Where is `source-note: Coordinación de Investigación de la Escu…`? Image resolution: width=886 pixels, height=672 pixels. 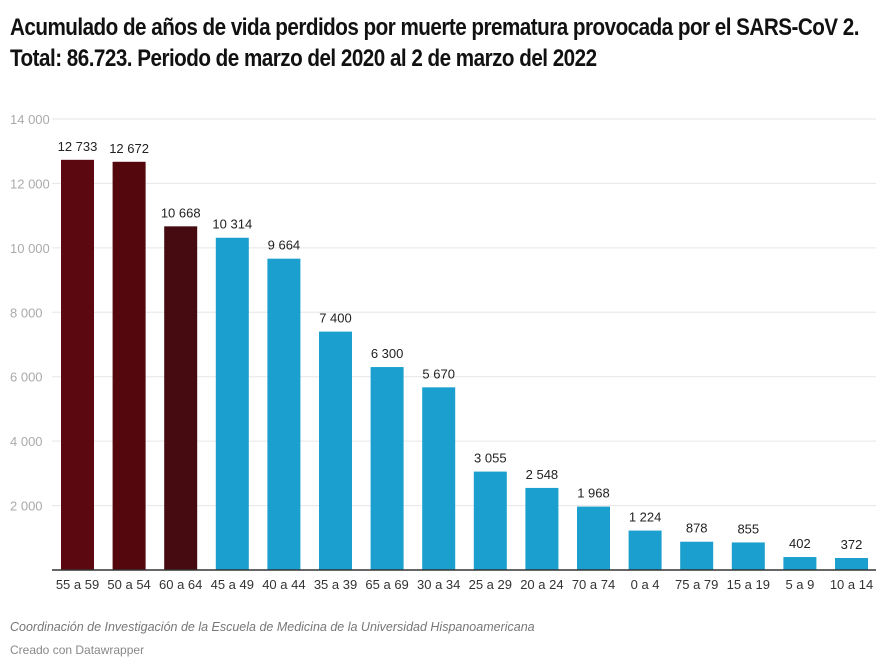 source-note: Coordinación de Investigación de la Escu… is located at coordinates (272, 627).